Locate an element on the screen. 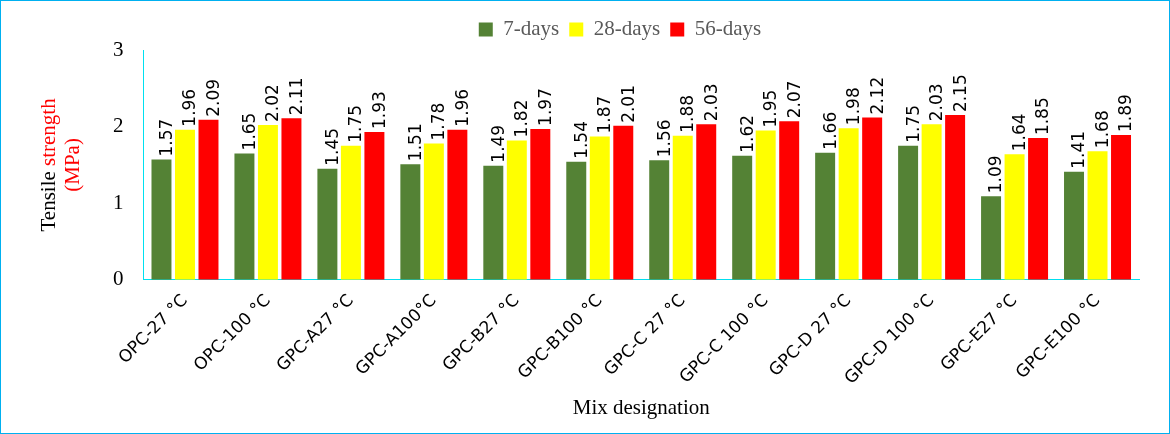 Image resolution: width=1170 pixels, height=434 pixels. data-label: 1.66 is located at coordinates (829, 130).